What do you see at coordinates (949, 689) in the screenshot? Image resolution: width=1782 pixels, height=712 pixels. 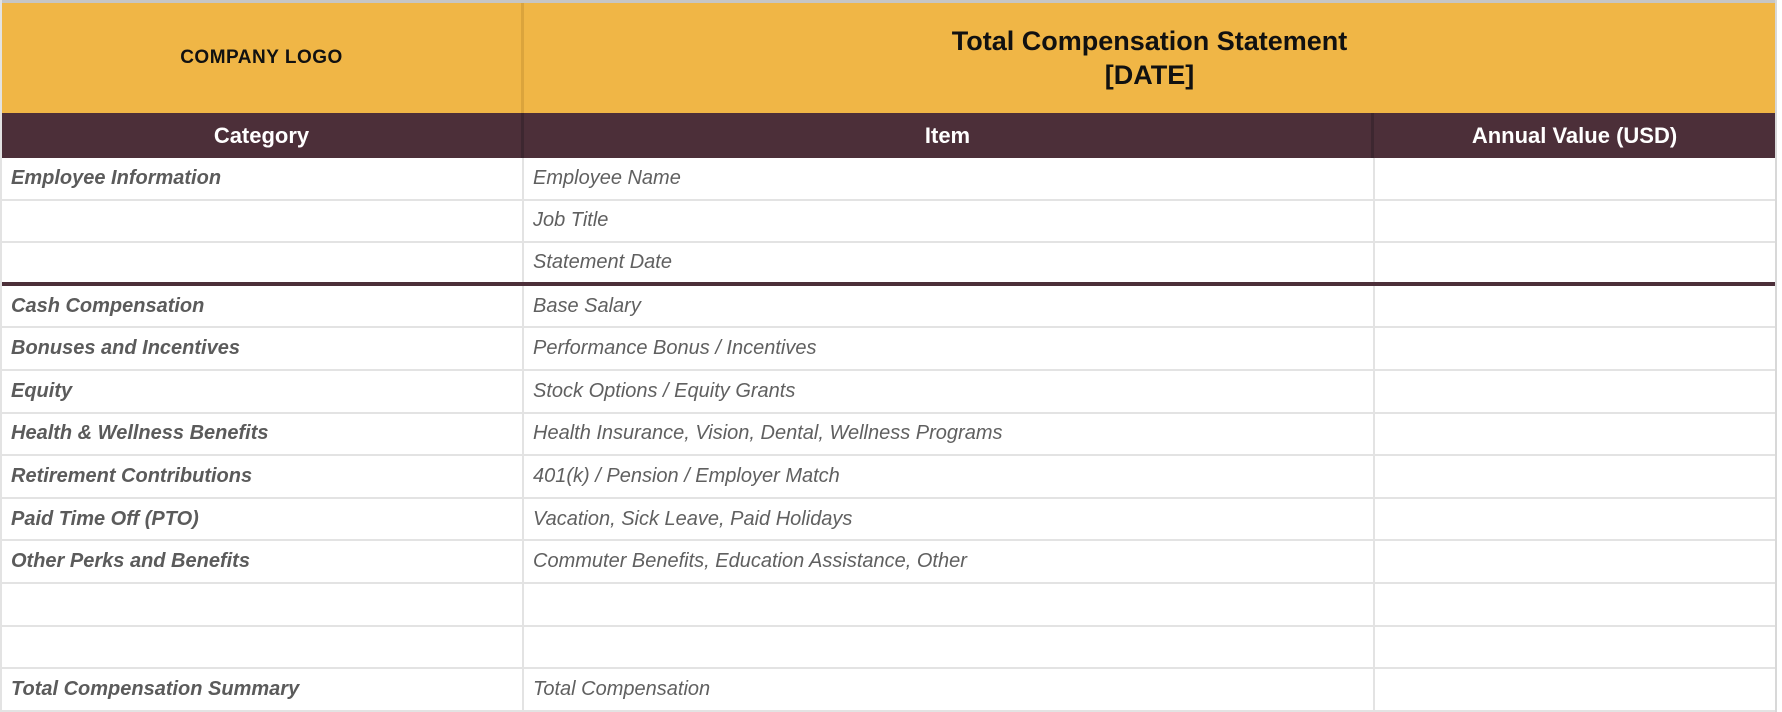 I see `item-cell: Total Compensation` at bounding box center [949, 689].